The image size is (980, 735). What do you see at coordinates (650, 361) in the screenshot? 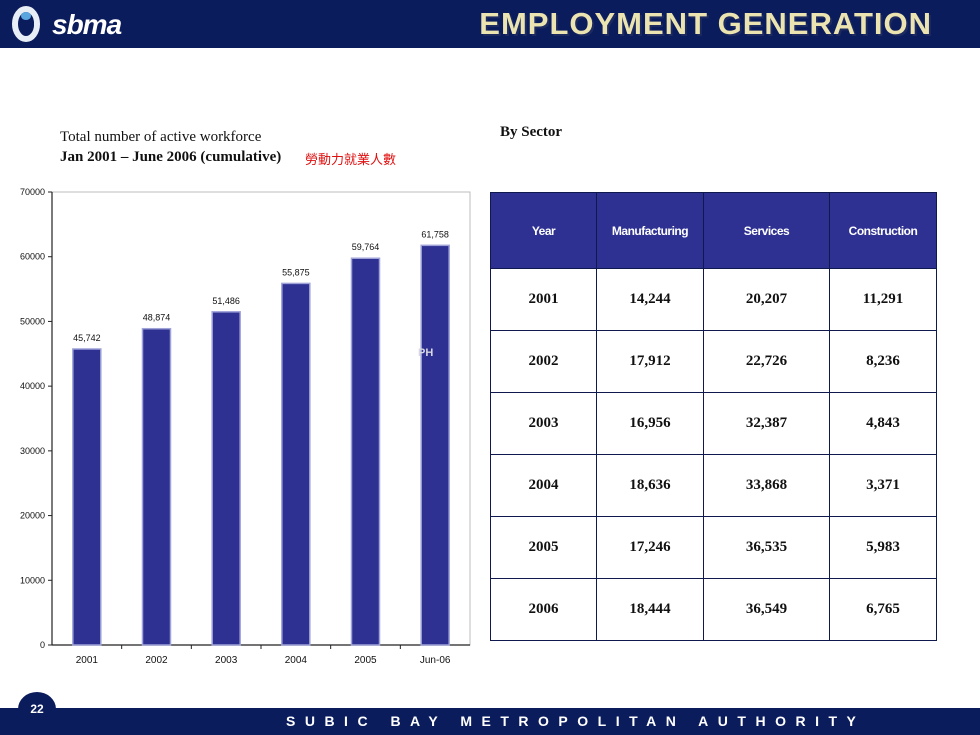
I see `table-cell: 17,912` at bounding box center [650, 361].